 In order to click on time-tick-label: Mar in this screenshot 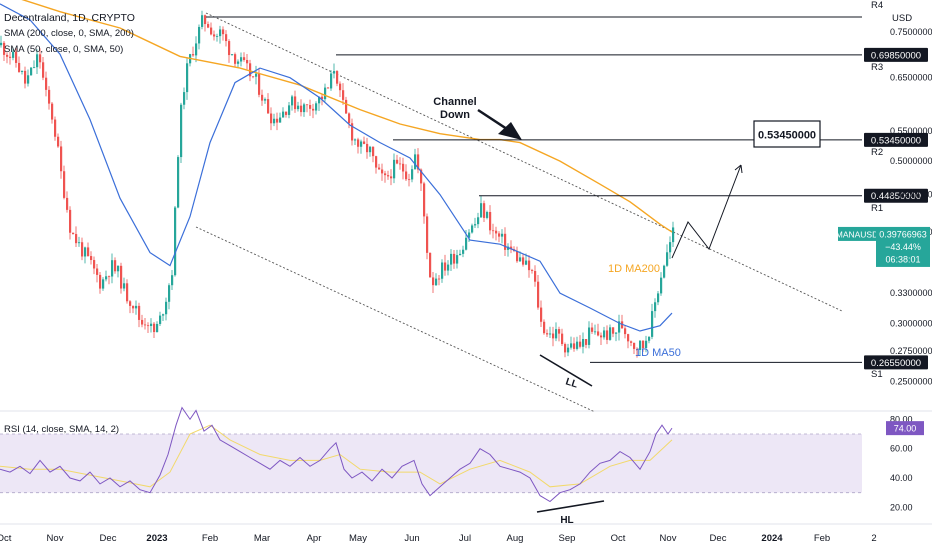, I will do `click(262, 538)`.